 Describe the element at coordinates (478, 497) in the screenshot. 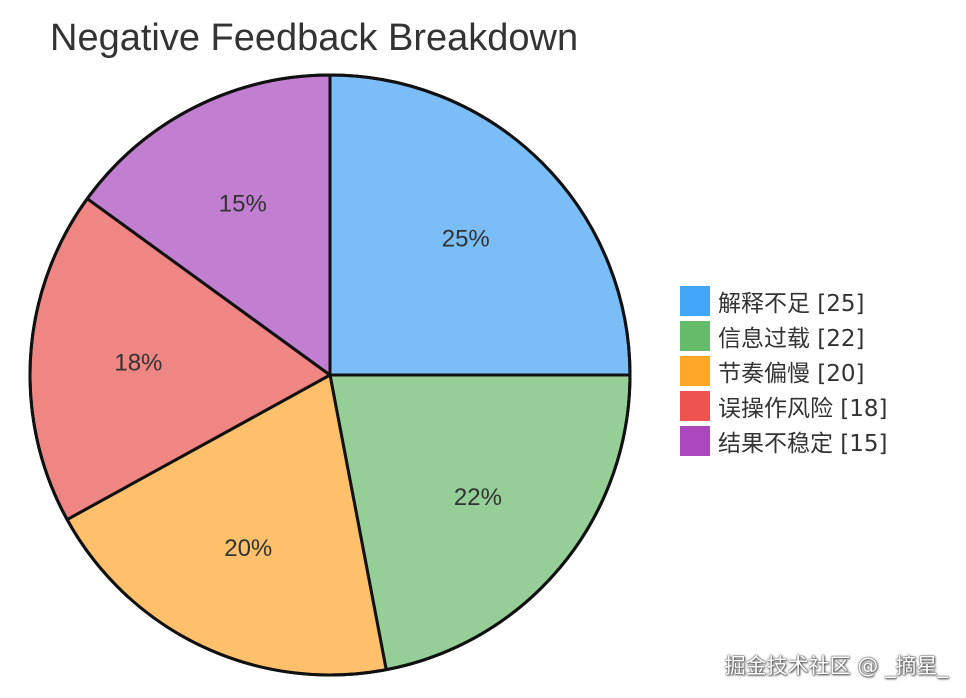

I see `slice-percent-label-2: 22%` at that location.